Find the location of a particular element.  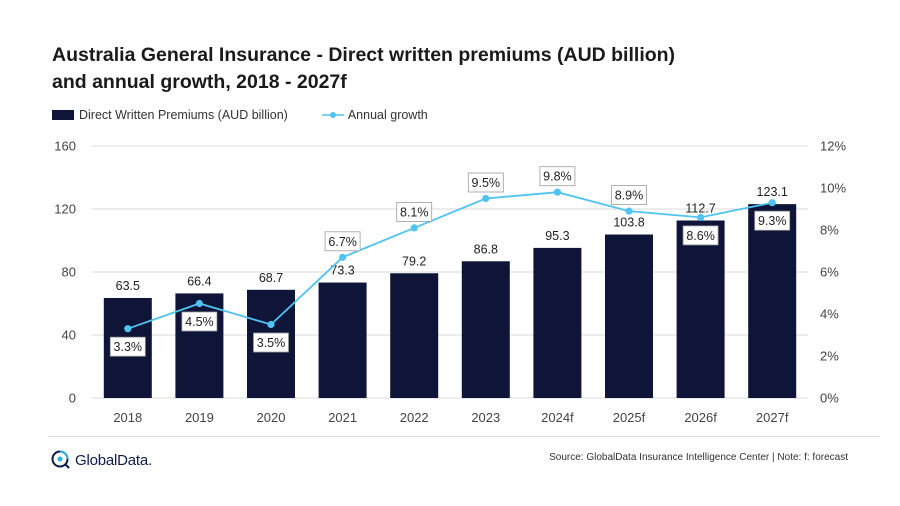

growth-value-label: 6.7% is located at coordinates (342, 242).